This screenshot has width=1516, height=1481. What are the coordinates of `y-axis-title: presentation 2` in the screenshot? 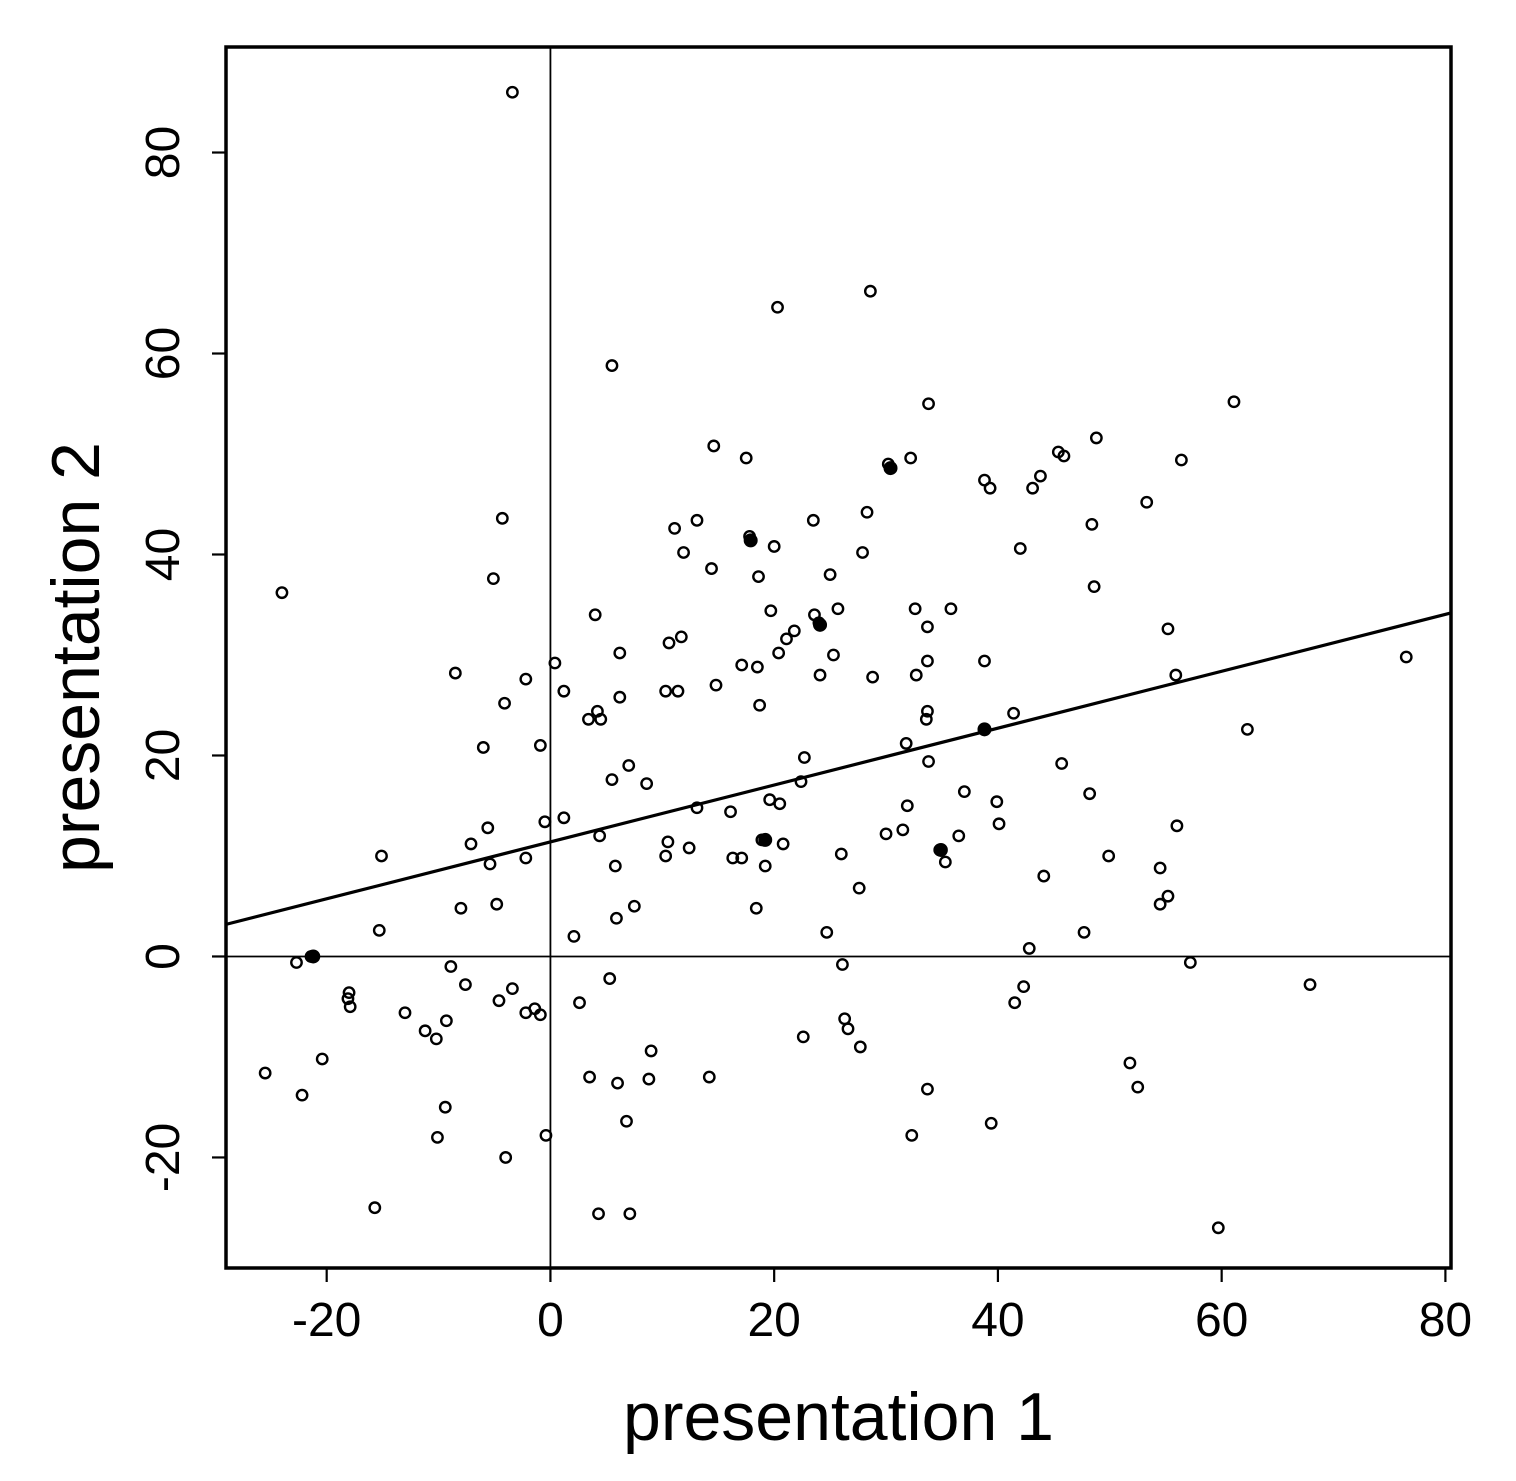 It's located at (76, 657).